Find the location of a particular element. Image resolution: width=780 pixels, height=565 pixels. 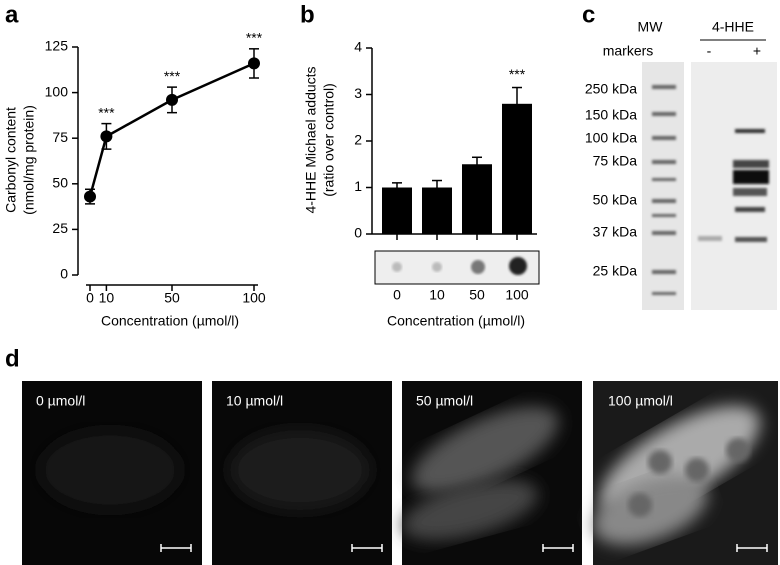

y-axis-label: 4-HHE Michael adducts is located at coordinates (311, 139).